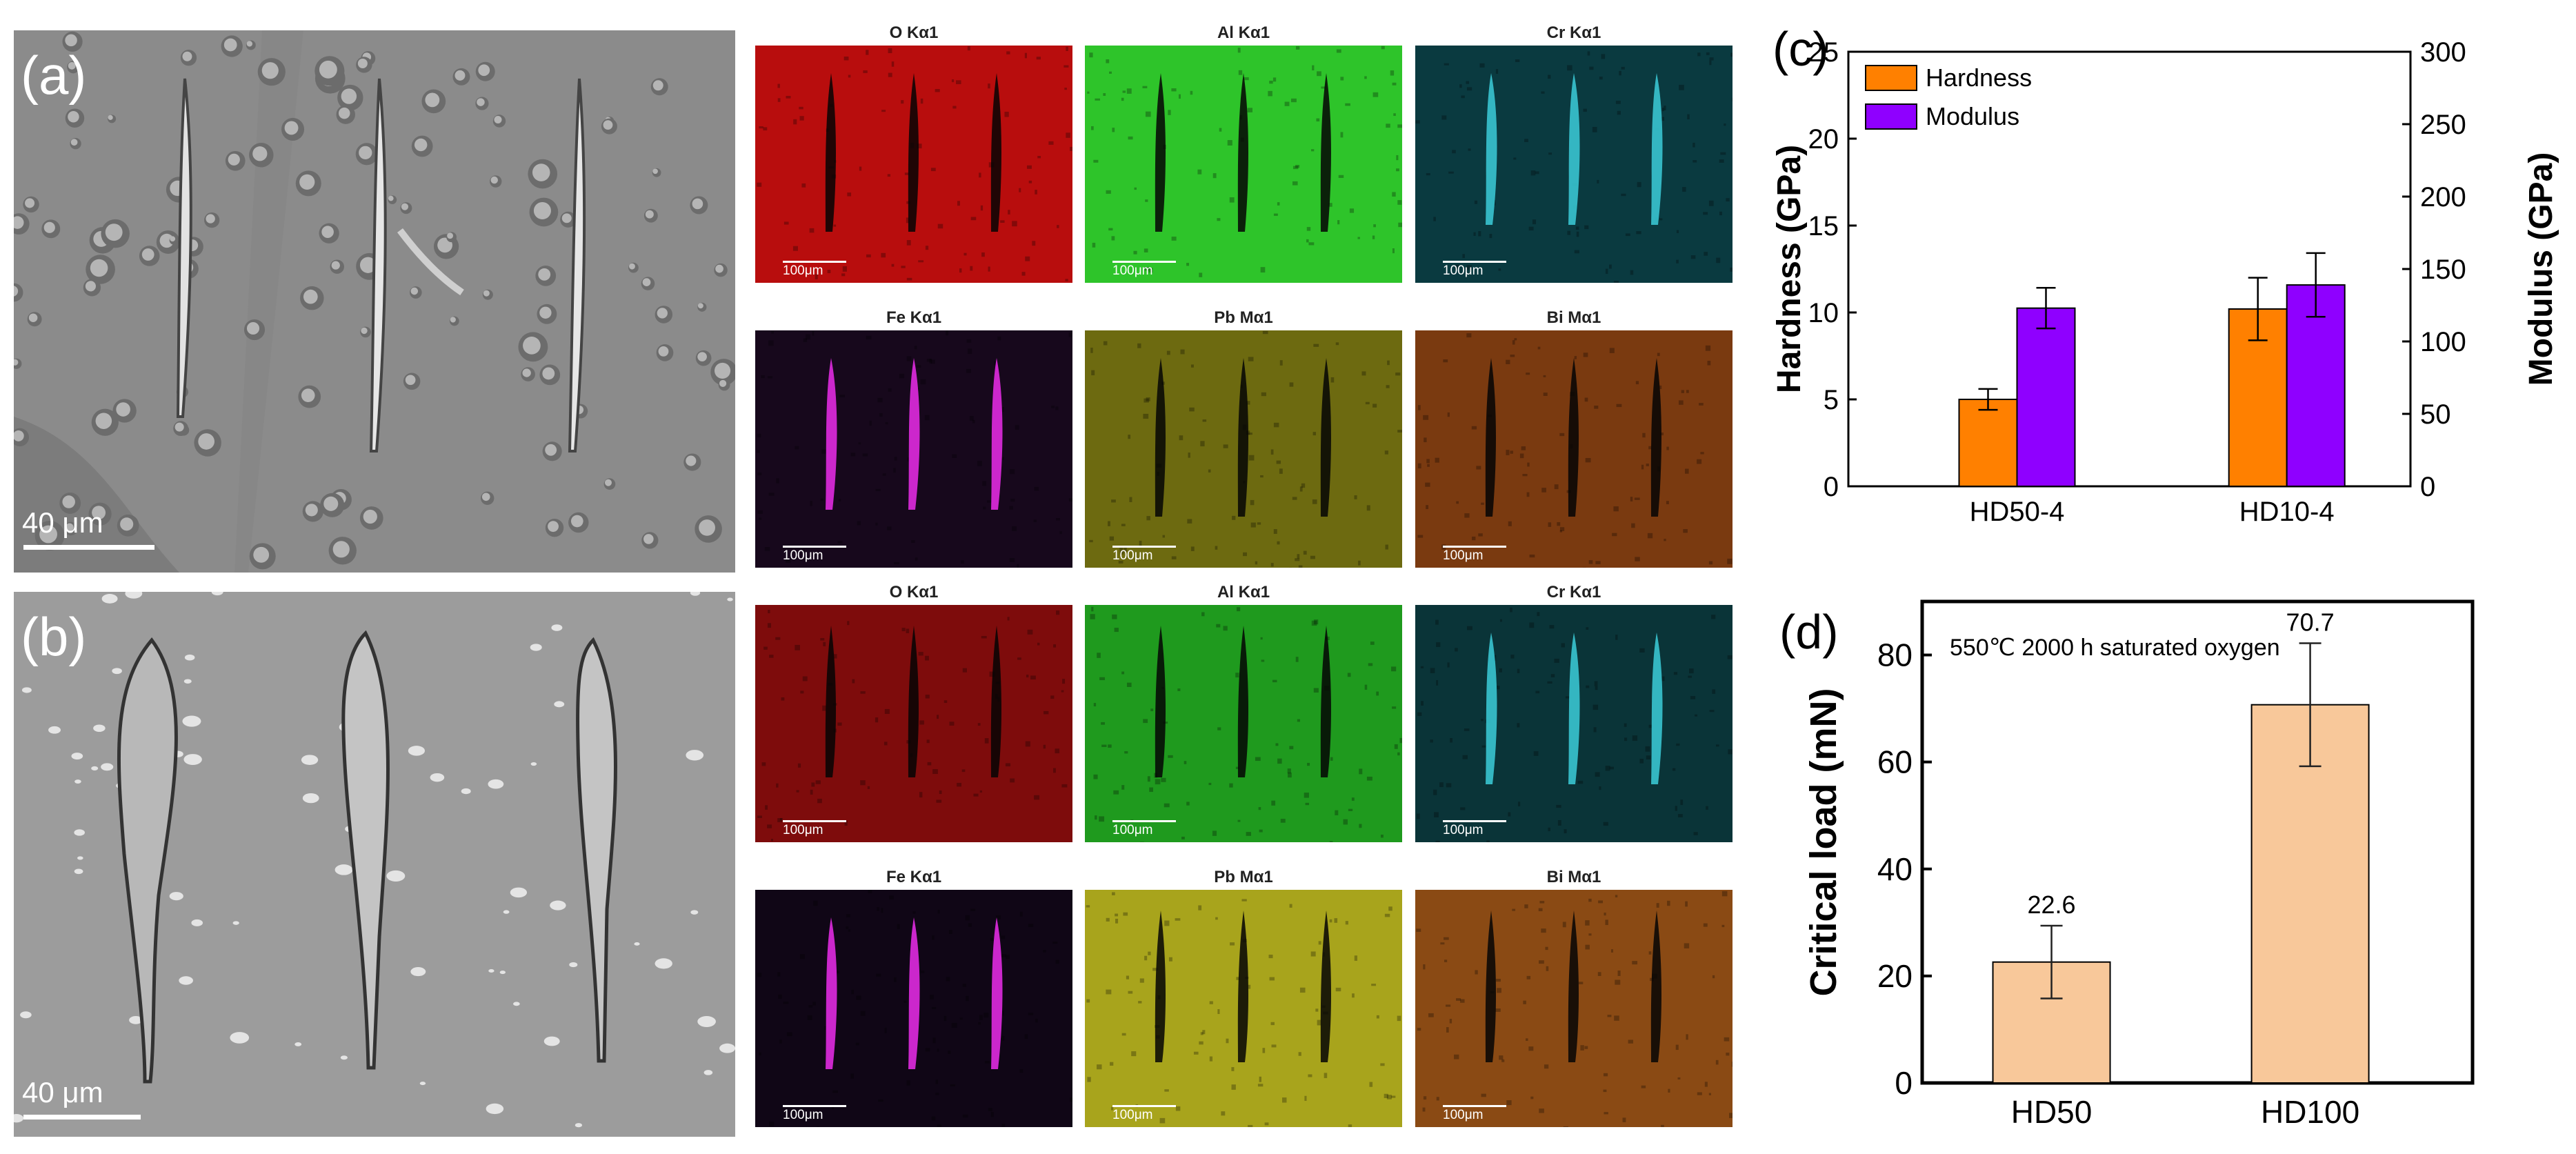 This screenshot has height=1154, width=2576. What do you see at coordinates (1243, 723) in the screenshot?
I see `eds-map-image: 100μm` at bounding box center [1243, 723].